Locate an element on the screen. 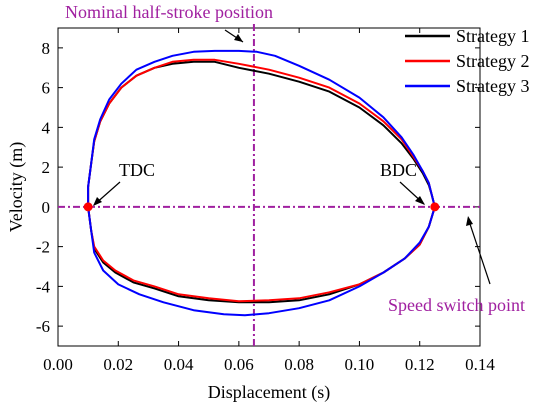 The height and width of the screenshot is (403, 550). marker-layer is located at coordinates (261, 207).